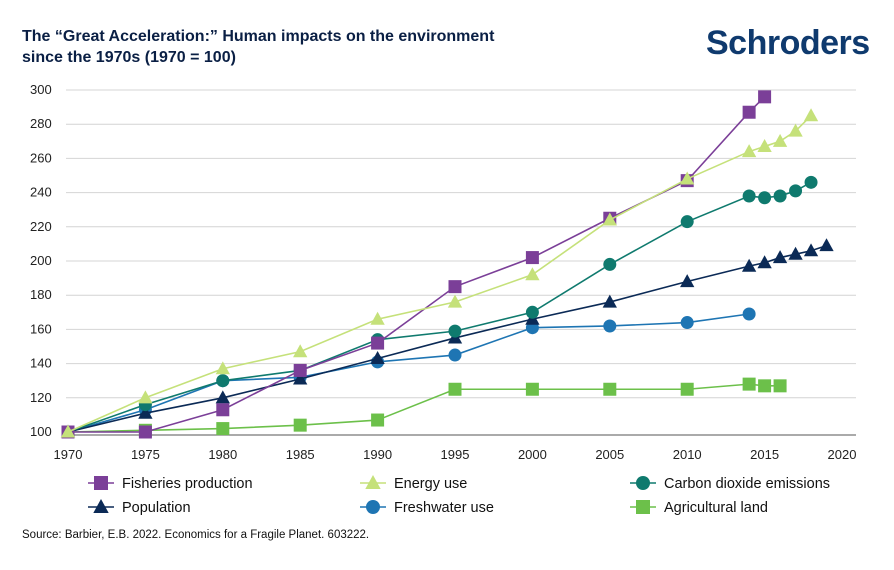 The width and height of the screenshot is (894, 570). What do you see at coordinates (300, 454) in the screenshot?
I see `x-tick-label: 1985` at bounding box center [300, 454].